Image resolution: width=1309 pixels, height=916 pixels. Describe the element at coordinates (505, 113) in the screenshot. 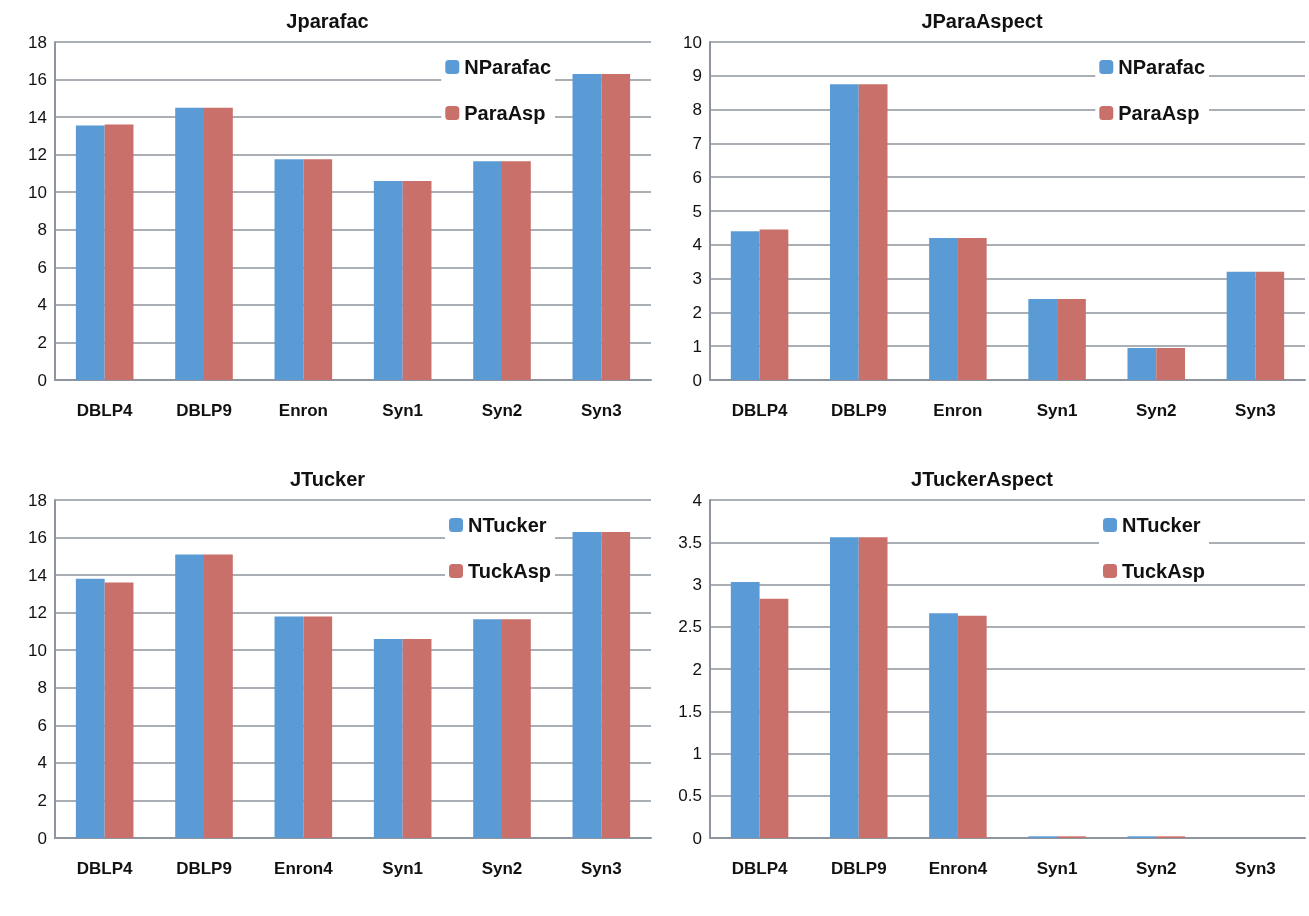

I see `legend-label: ParaAsp` at that location.